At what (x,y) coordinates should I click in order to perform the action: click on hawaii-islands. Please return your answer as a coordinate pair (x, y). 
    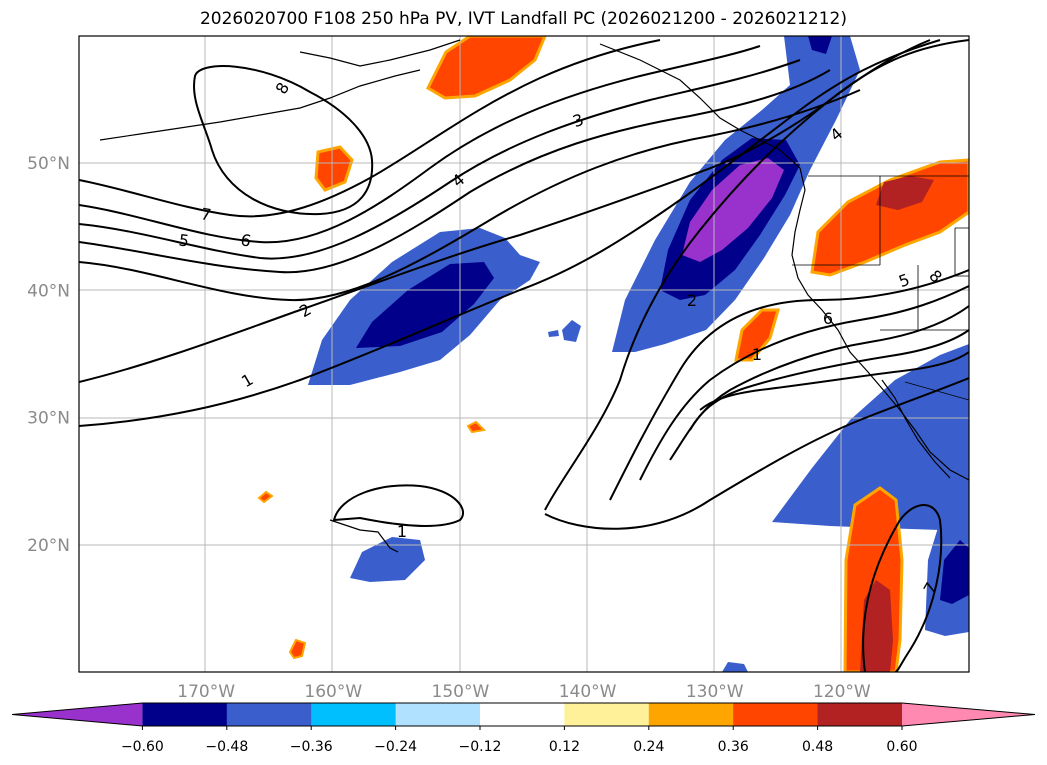
    Looking at the image, I should click on (364, 536).